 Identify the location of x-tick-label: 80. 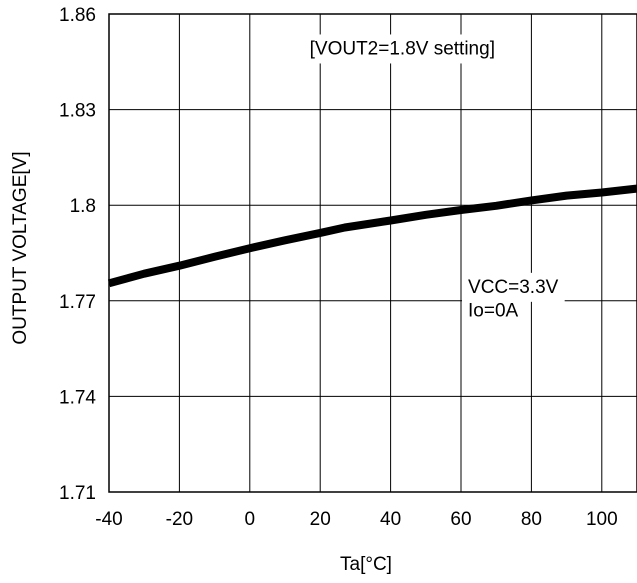
(531, 519).